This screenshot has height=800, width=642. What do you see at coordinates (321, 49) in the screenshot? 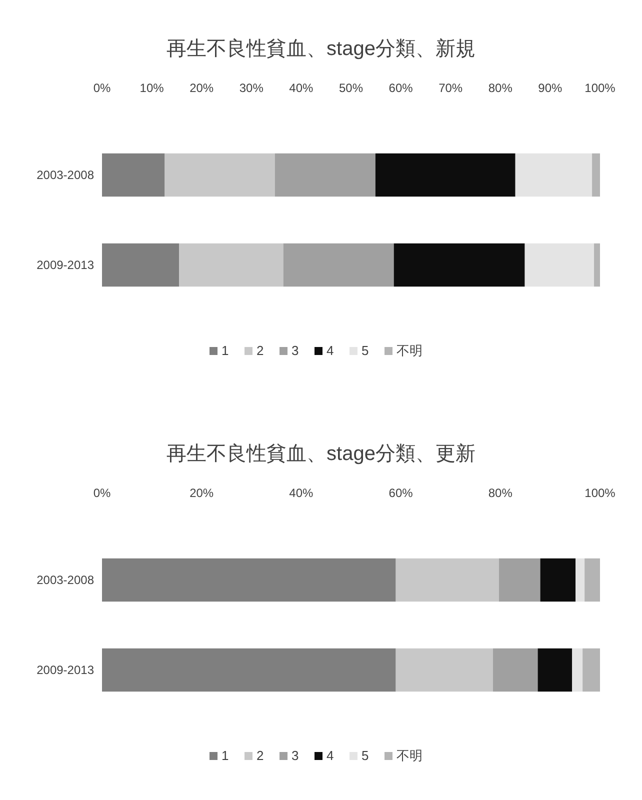
I see `chart-title: 再生不良性貧血、stage分類、新規` at bounding box center [321, 49].